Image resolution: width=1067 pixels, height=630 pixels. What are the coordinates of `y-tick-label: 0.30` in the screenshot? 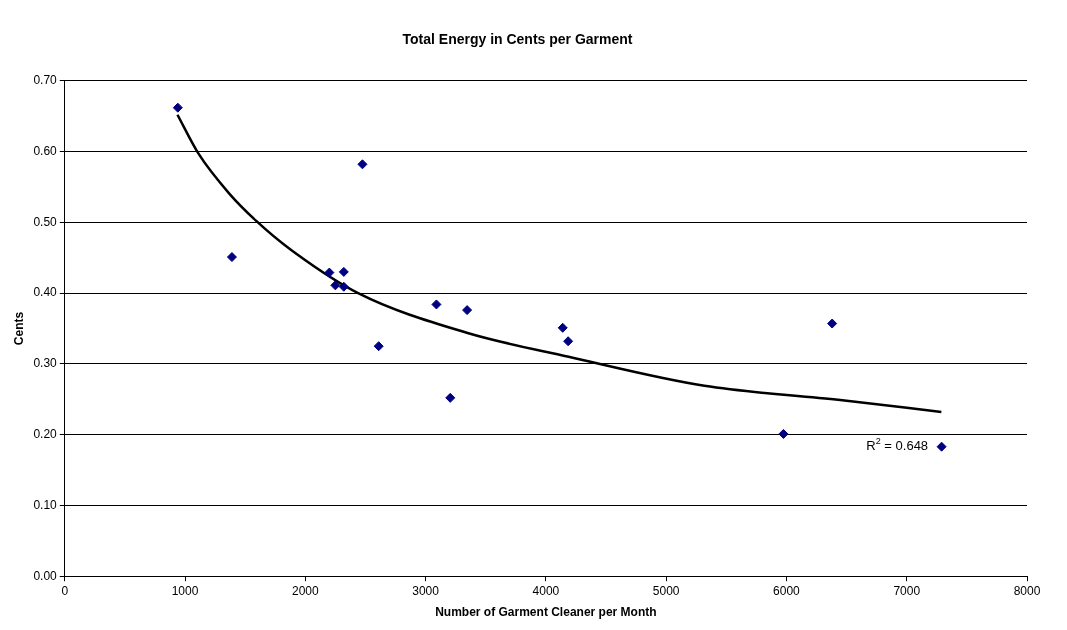 It's located at (45, 363).